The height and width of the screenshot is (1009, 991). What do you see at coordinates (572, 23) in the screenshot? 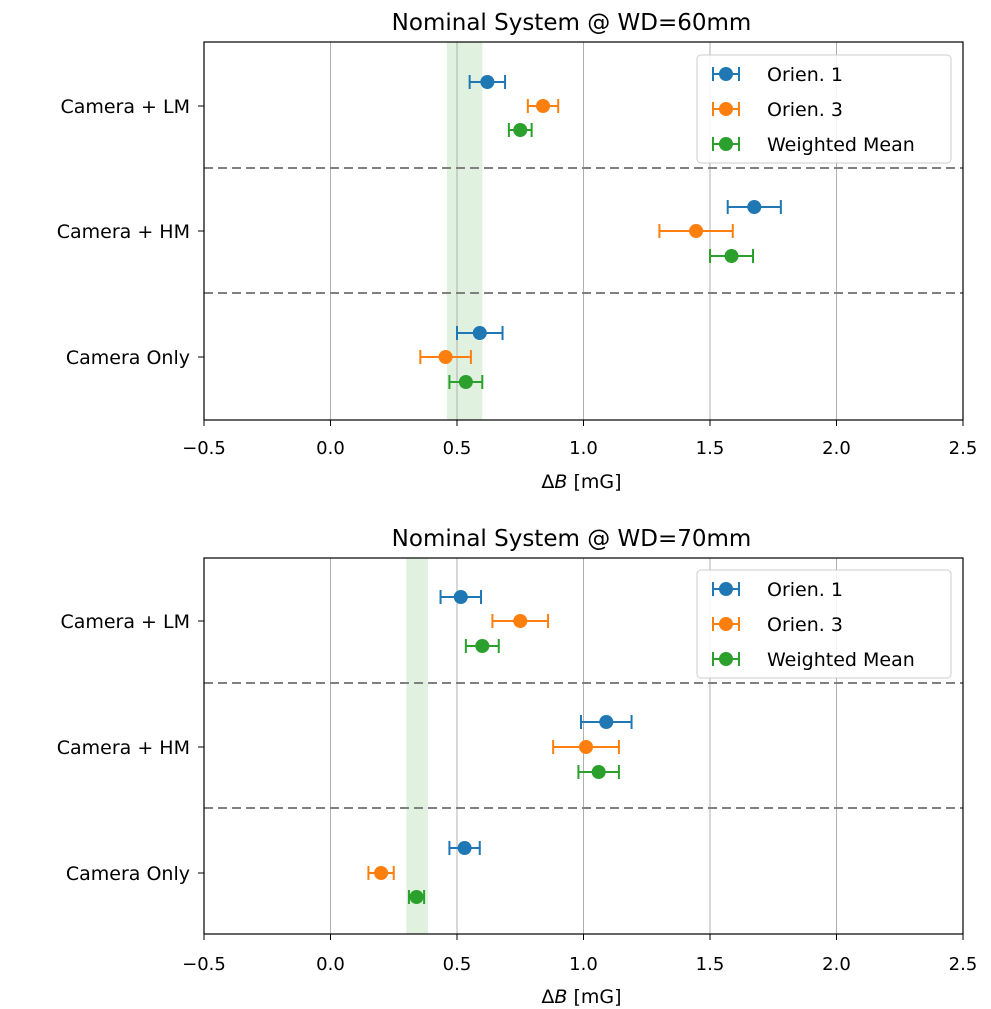
I see `chart-title: Nominal System @ WD=60mm` at bounding box center [572, 23].